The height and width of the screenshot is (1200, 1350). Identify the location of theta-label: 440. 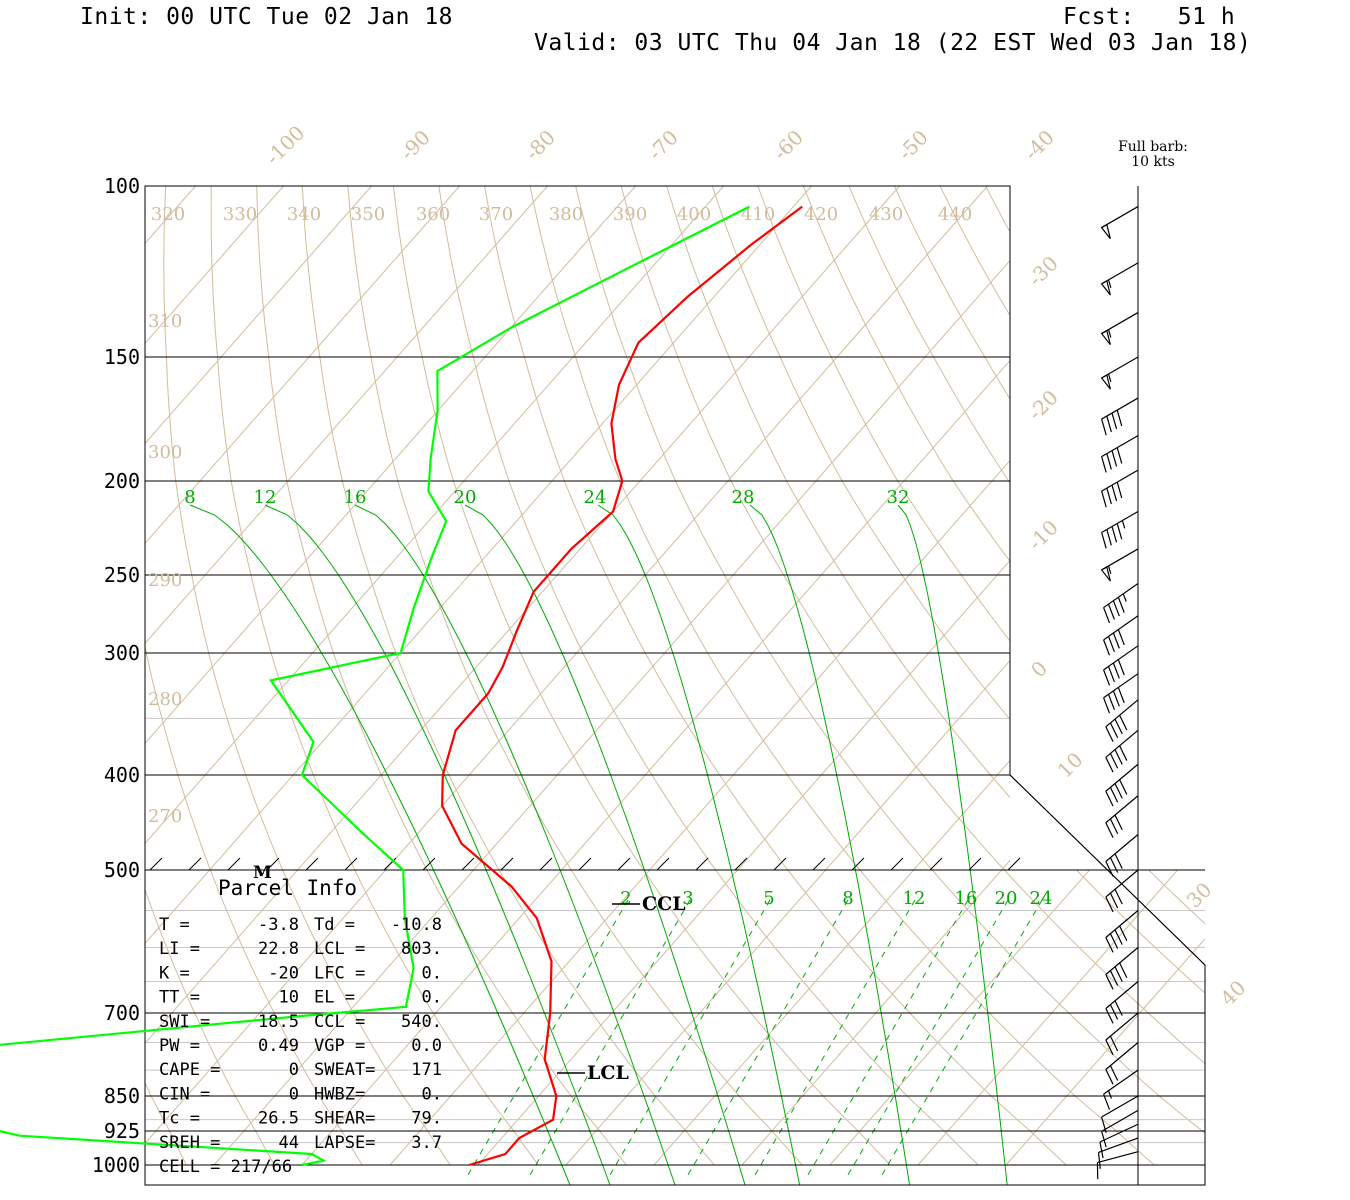
(955, 214).